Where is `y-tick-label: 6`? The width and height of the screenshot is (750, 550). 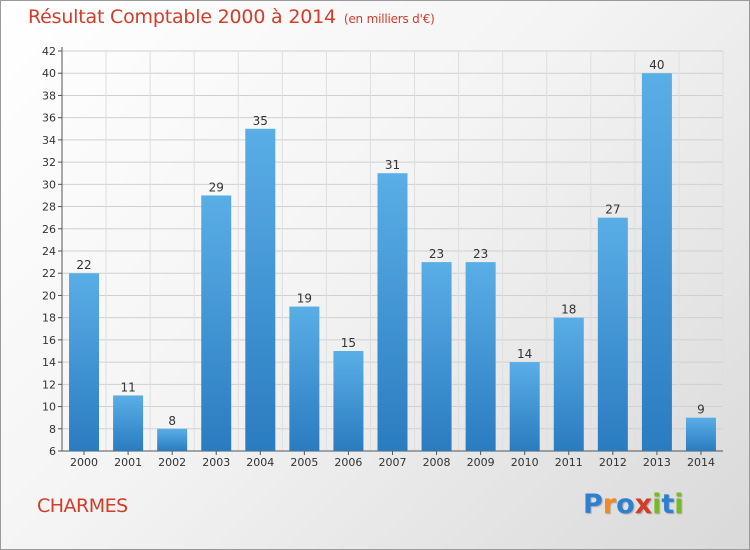
y-tick-label: 6 is located at coordinates (52, 451).